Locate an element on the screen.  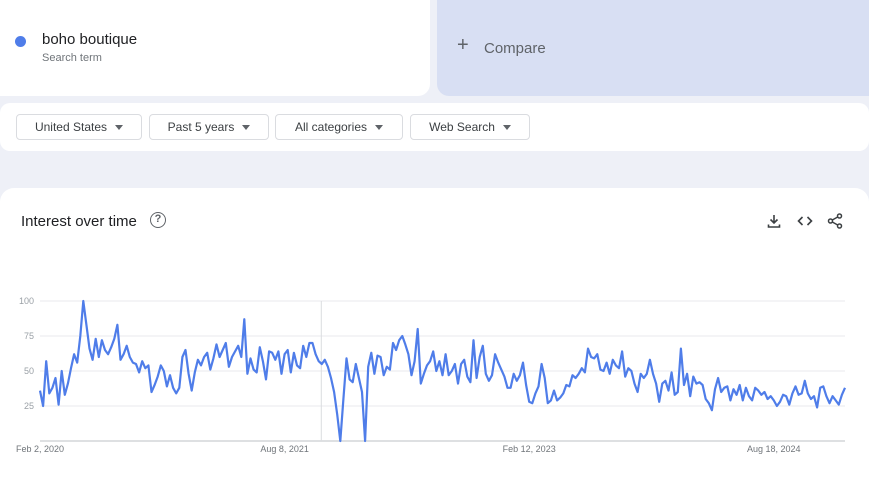
share-icon is located at coordinates (835, 221).